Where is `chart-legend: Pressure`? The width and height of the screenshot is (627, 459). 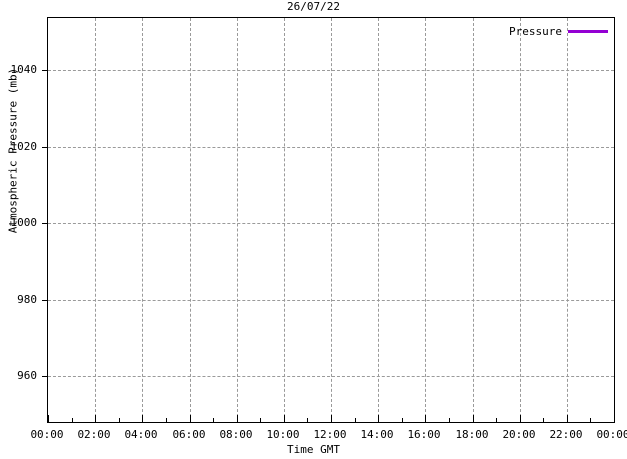 chart-legend: Pressure is located at coordinates (558, 31).